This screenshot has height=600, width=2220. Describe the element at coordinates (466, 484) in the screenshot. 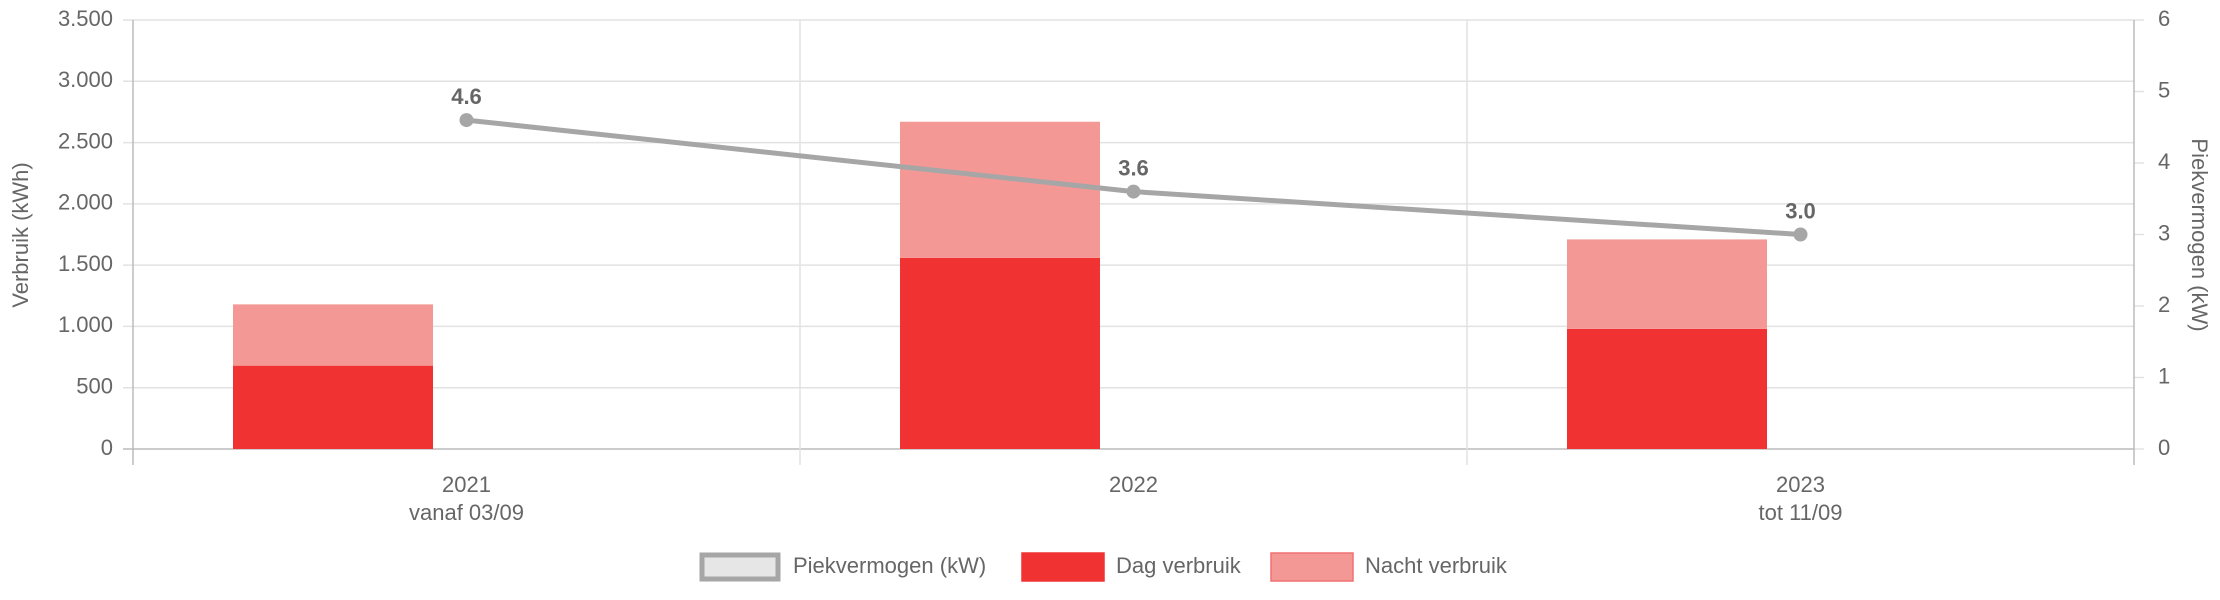

I see `x-tick-label: 2021` at that location.